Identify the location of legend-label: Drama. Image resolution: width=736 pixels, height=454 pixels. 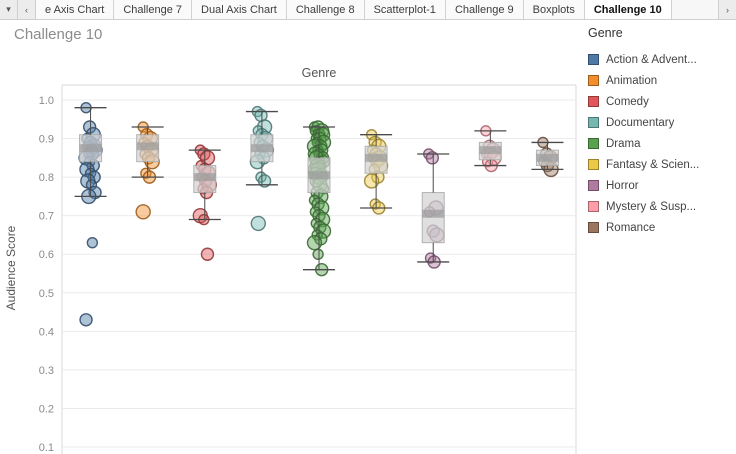
(623, 143).